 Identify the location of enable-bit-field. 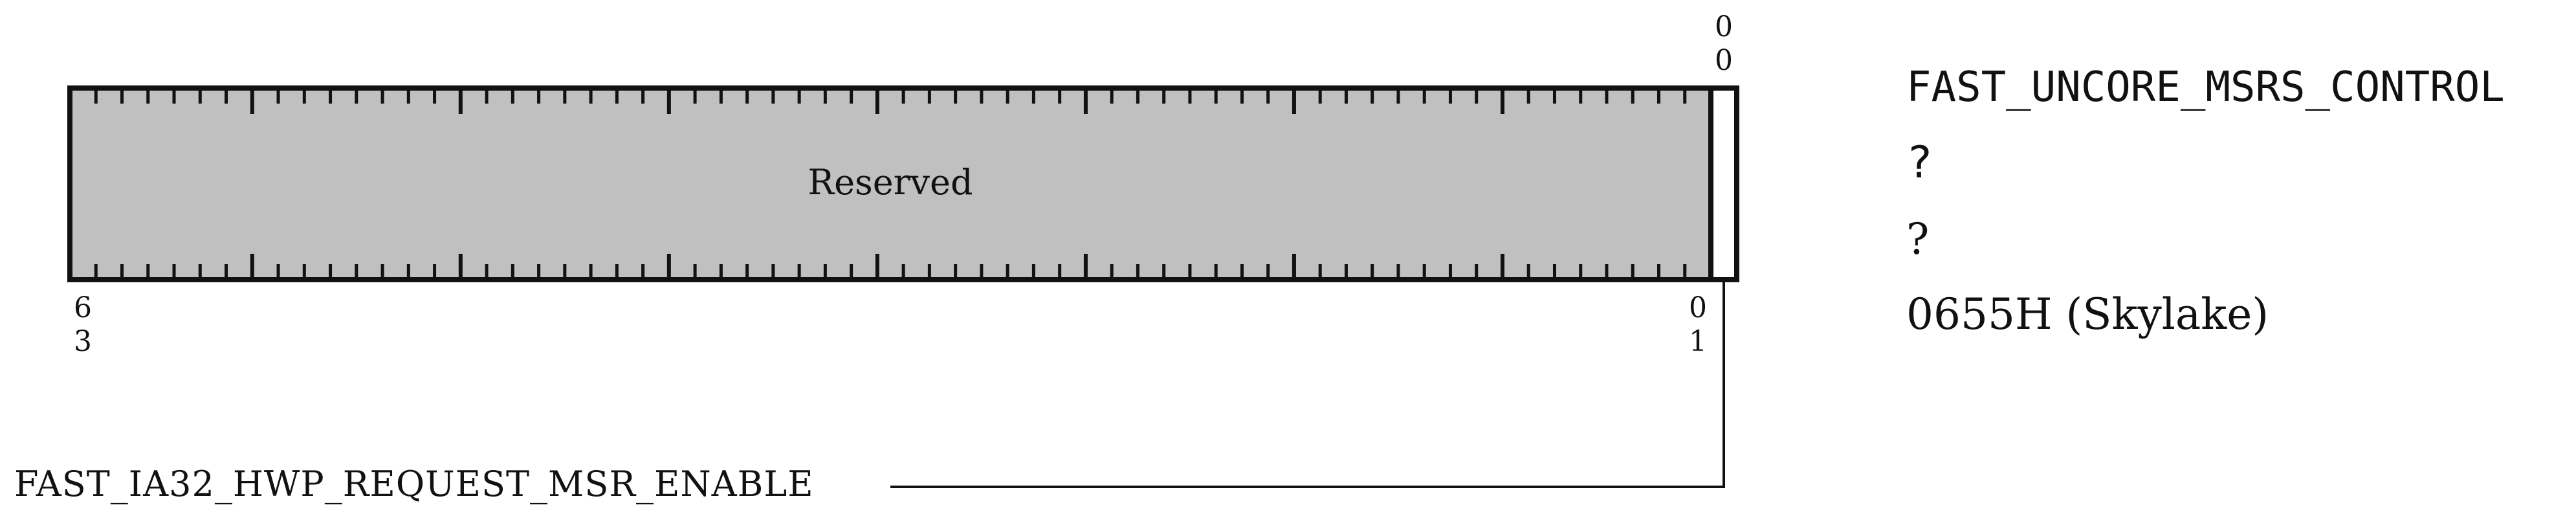
(1724, 183).